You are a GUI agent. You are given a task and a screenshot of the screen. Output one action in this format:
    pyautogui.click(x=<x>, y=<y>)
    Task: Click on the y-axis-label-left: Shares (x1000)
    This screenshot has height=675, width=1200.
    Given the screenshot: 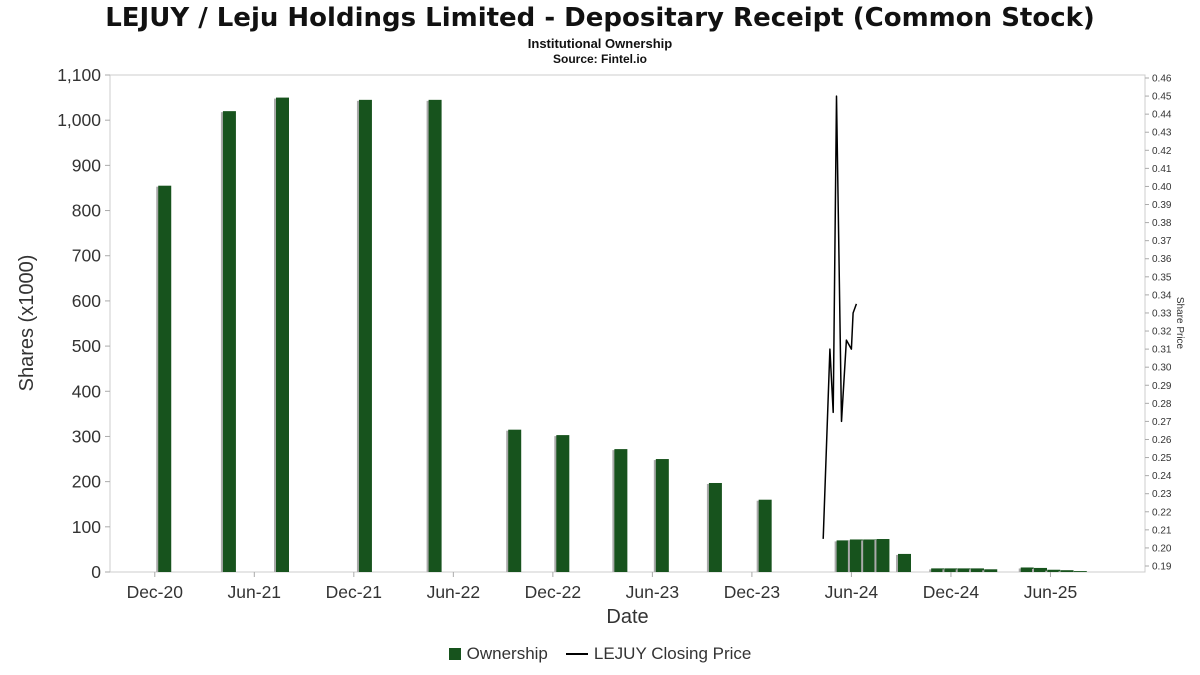 What is the action you would take?
    pyautogui.click(x=27, y=323)
    